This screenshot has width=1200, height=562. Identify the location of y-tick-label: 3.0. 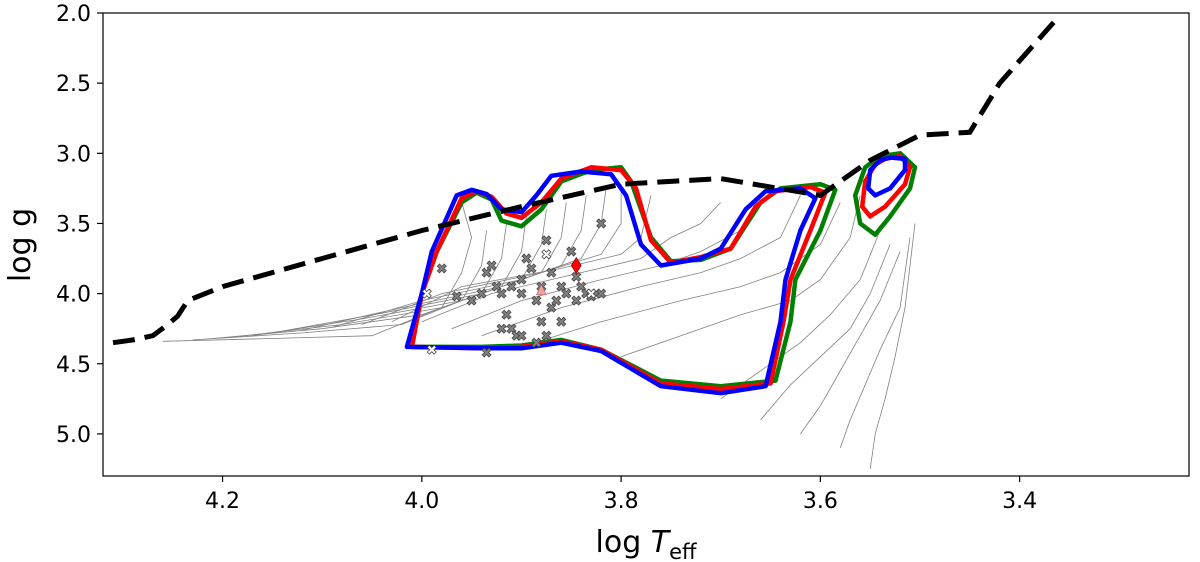
(73, 154).